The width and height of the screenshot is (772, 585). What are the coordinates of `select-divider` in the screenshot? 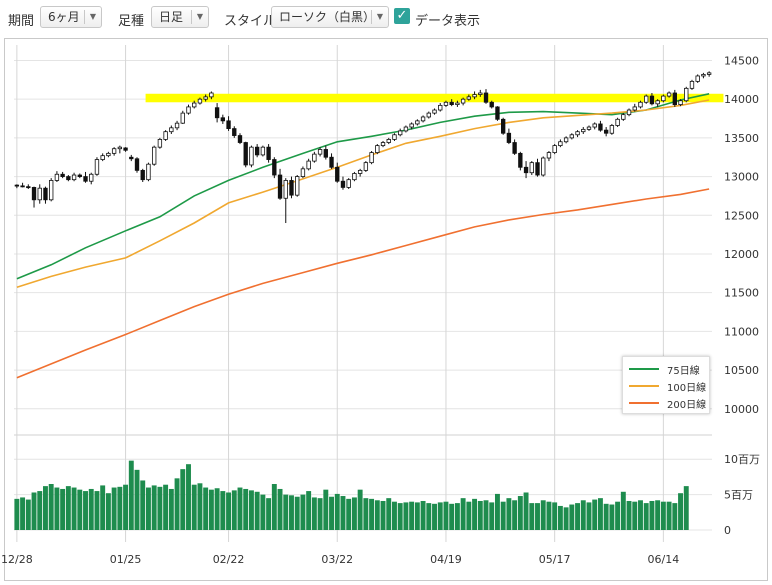 It's located at (84, 17).